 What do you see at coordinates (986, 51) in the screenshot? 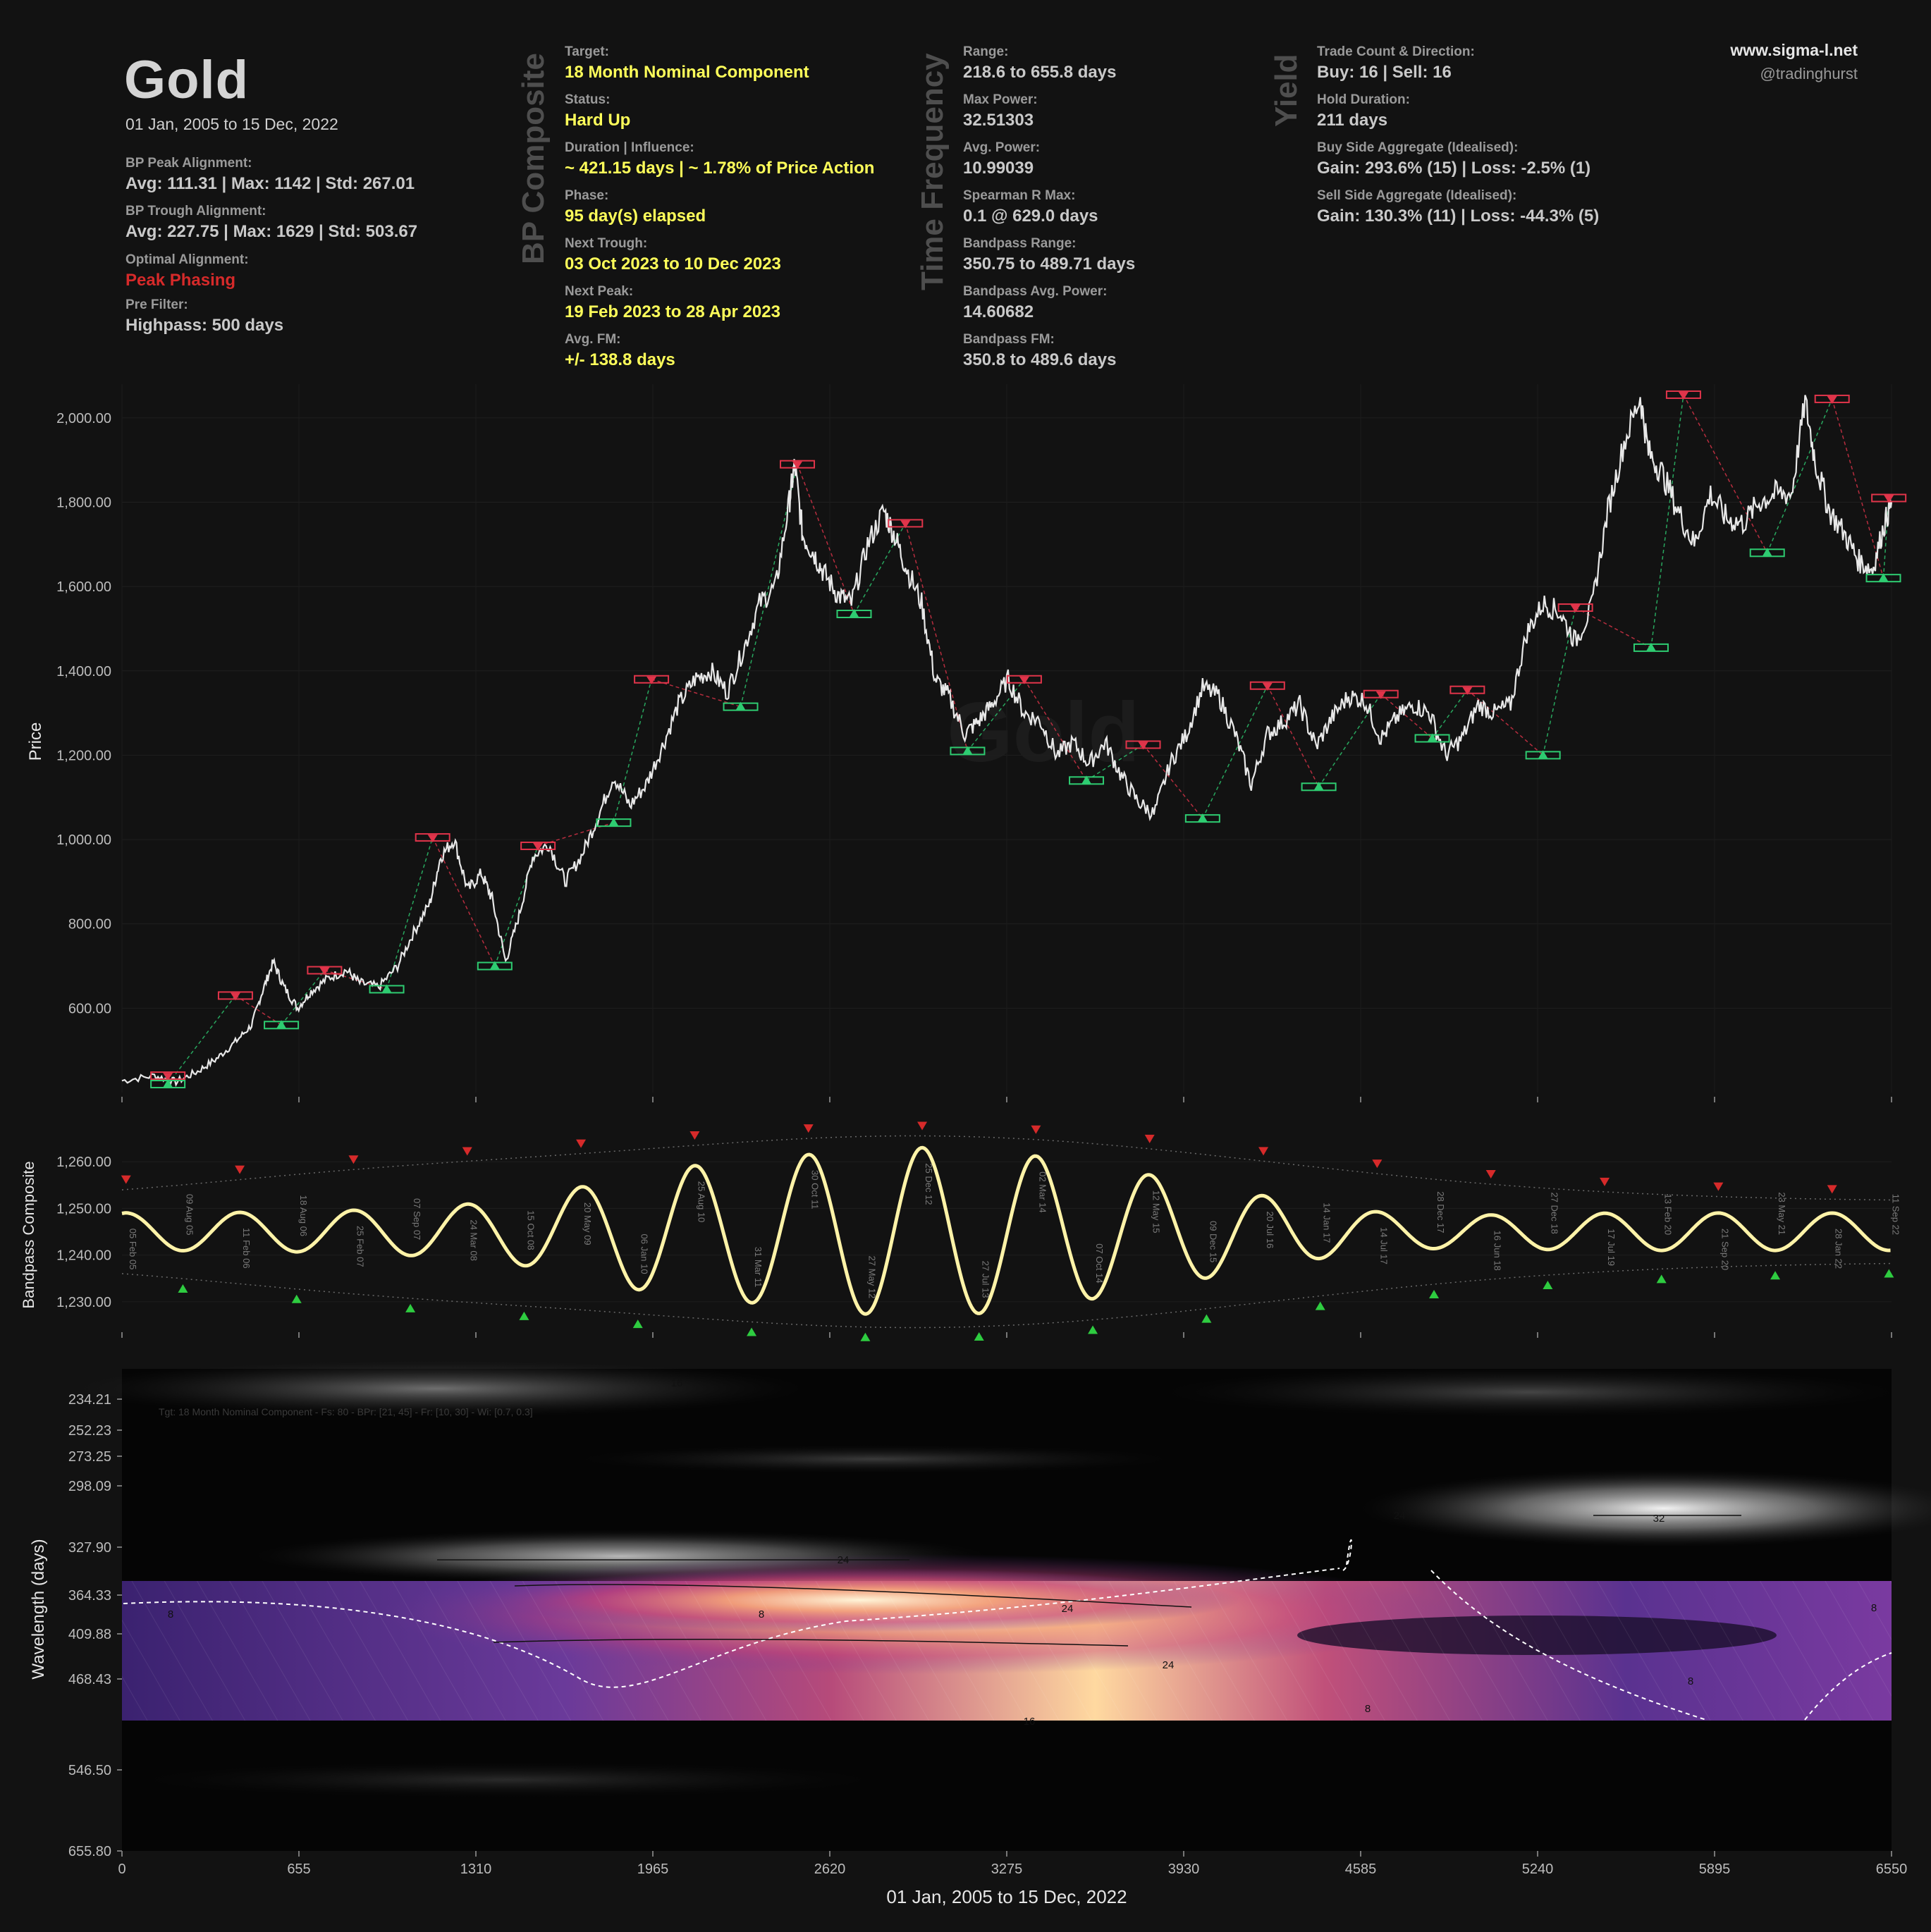
I see `range-label: Range:` at bounding box center [986, 51].